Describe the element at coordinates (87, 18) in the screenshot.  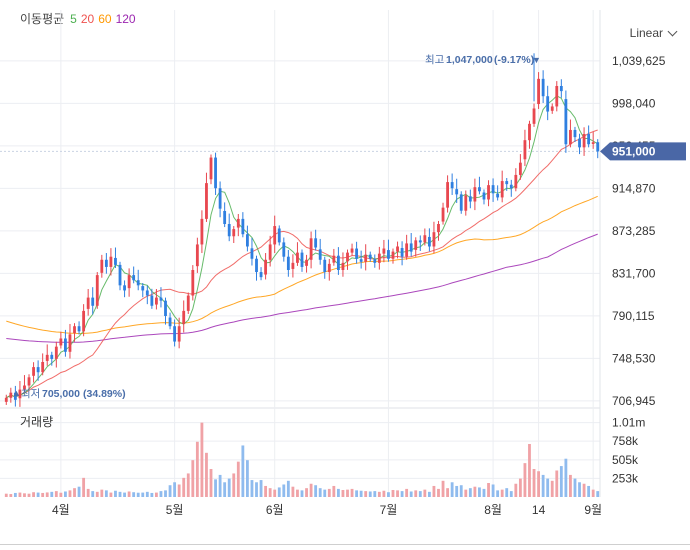
I see `legend-ma20: 20` at that location.